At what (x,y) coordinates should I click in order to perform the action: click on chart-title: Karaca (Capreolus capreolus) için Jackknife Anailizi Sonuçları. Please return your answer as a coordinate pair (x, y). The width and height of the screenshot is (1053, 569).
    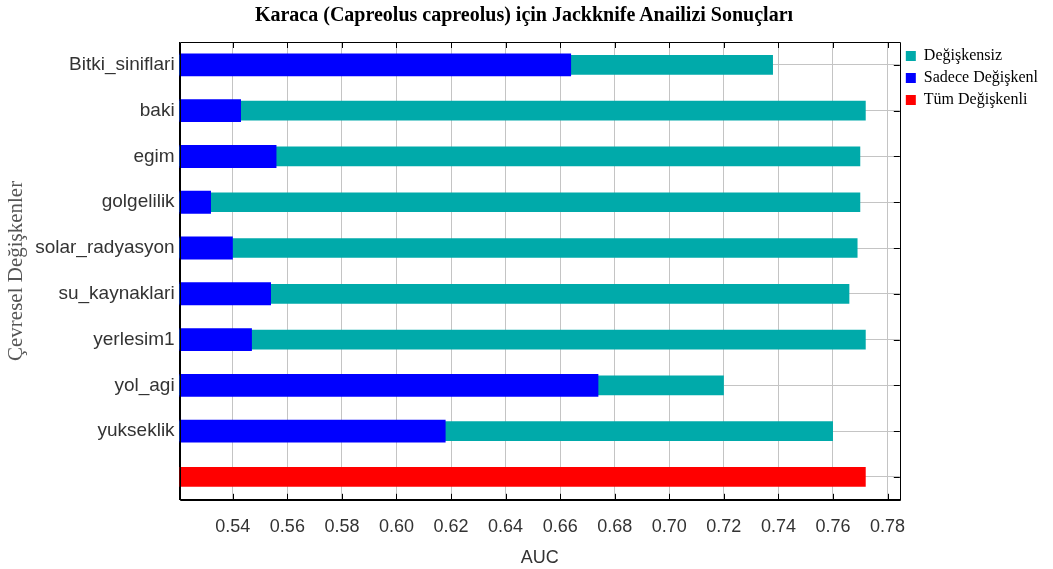
    Looking at the image, I should click on (524, 15).